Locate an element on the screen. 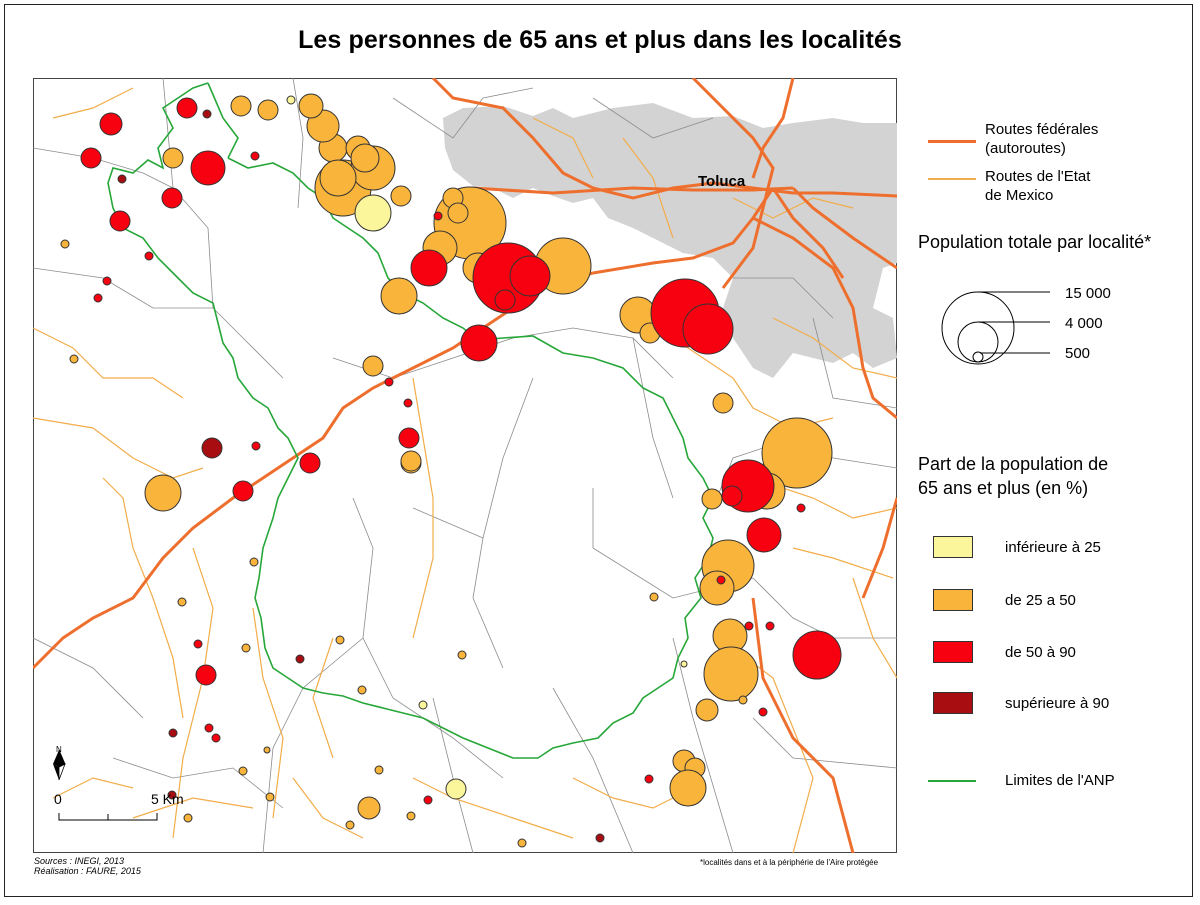 This screenshot has width=1200, height=905. legend-label-lt25: inférieure à 25 is located at coordinates (1053, 547).